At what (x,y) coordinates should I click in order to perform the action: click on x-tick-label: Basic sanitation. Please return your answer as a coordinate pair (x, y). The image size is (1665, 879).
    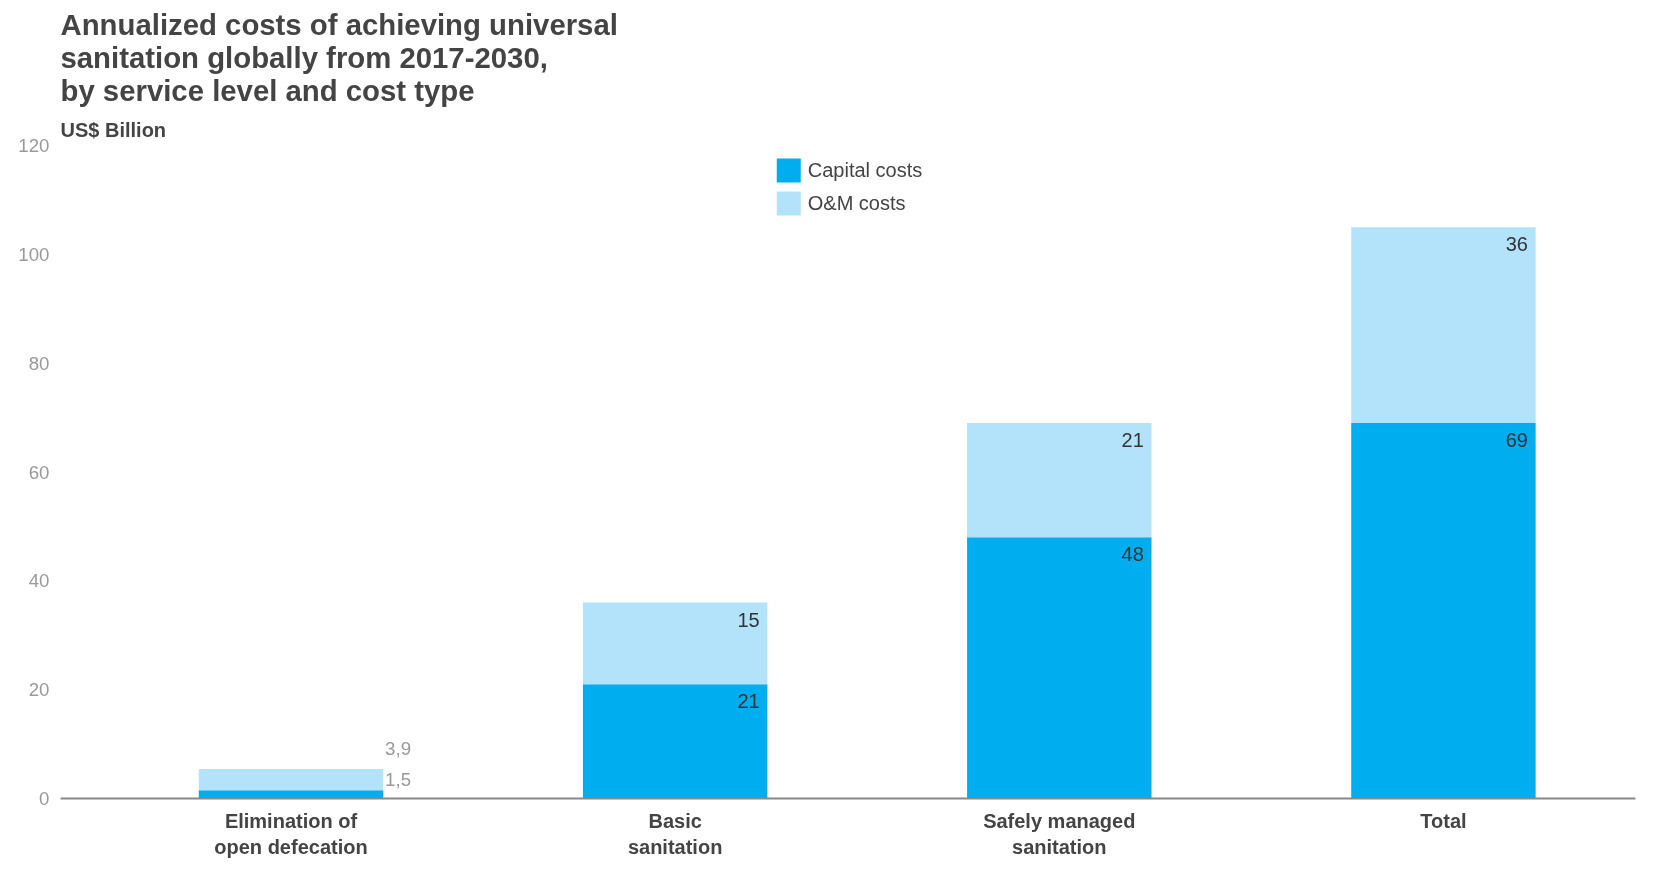
    Looking at the image, I should click on (675, 833).